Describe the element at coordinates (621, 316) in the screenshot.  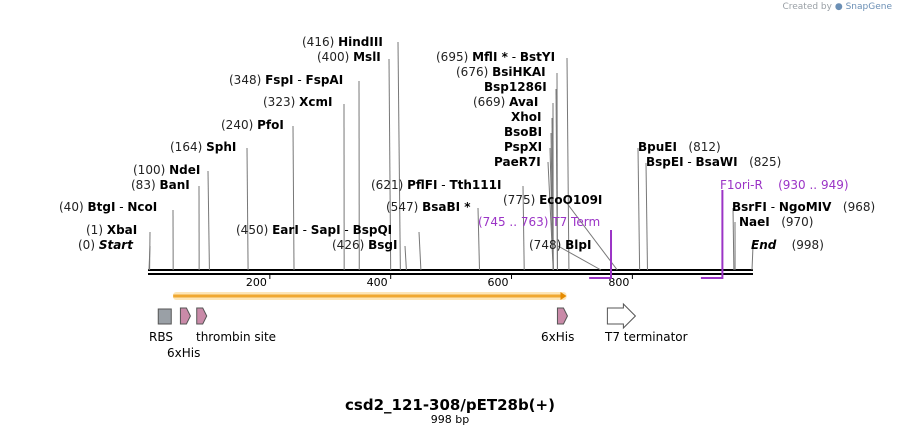
I see `feature-t7-terminator-arrow` at that location.